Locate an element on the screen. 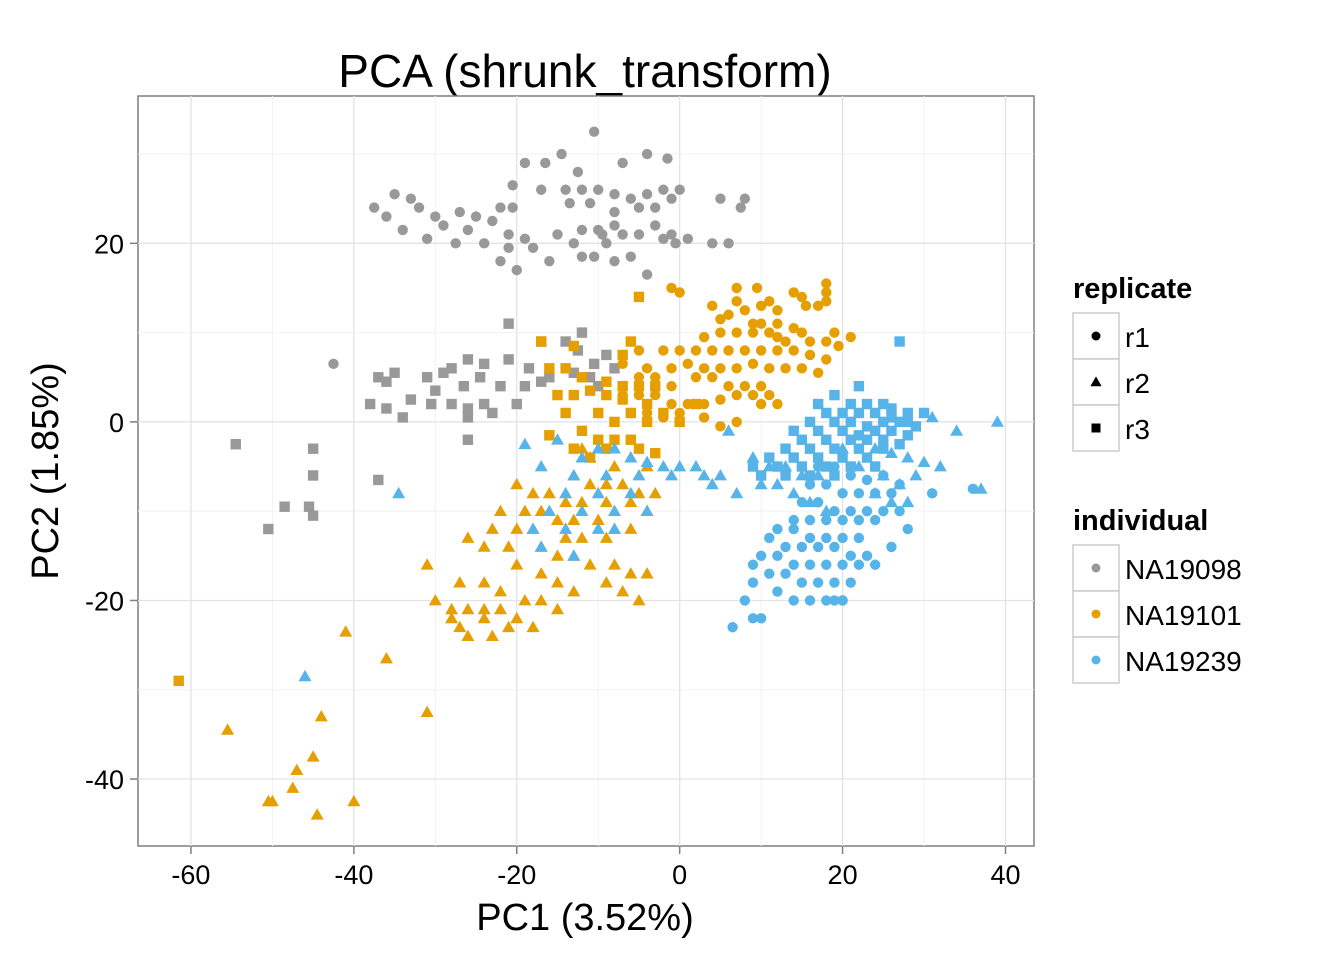  legend-key-shape is located at coordinates (1096, 428).